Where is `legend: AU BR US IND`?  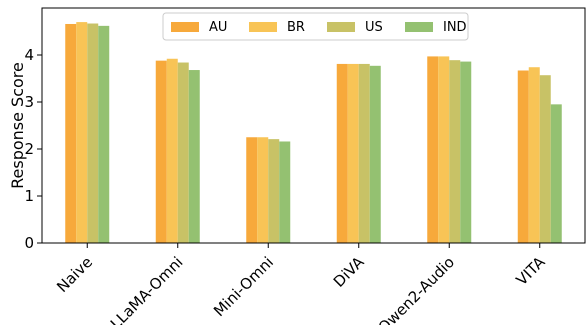 legend: AU BR US IND is located at coordinates (315, 26).